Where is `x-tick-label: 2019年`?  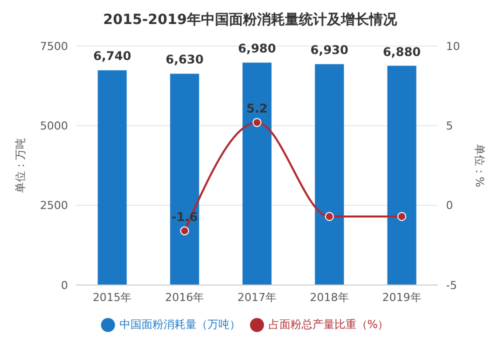 x-tick-label: 2019年 is located at coordinates (402, 297).